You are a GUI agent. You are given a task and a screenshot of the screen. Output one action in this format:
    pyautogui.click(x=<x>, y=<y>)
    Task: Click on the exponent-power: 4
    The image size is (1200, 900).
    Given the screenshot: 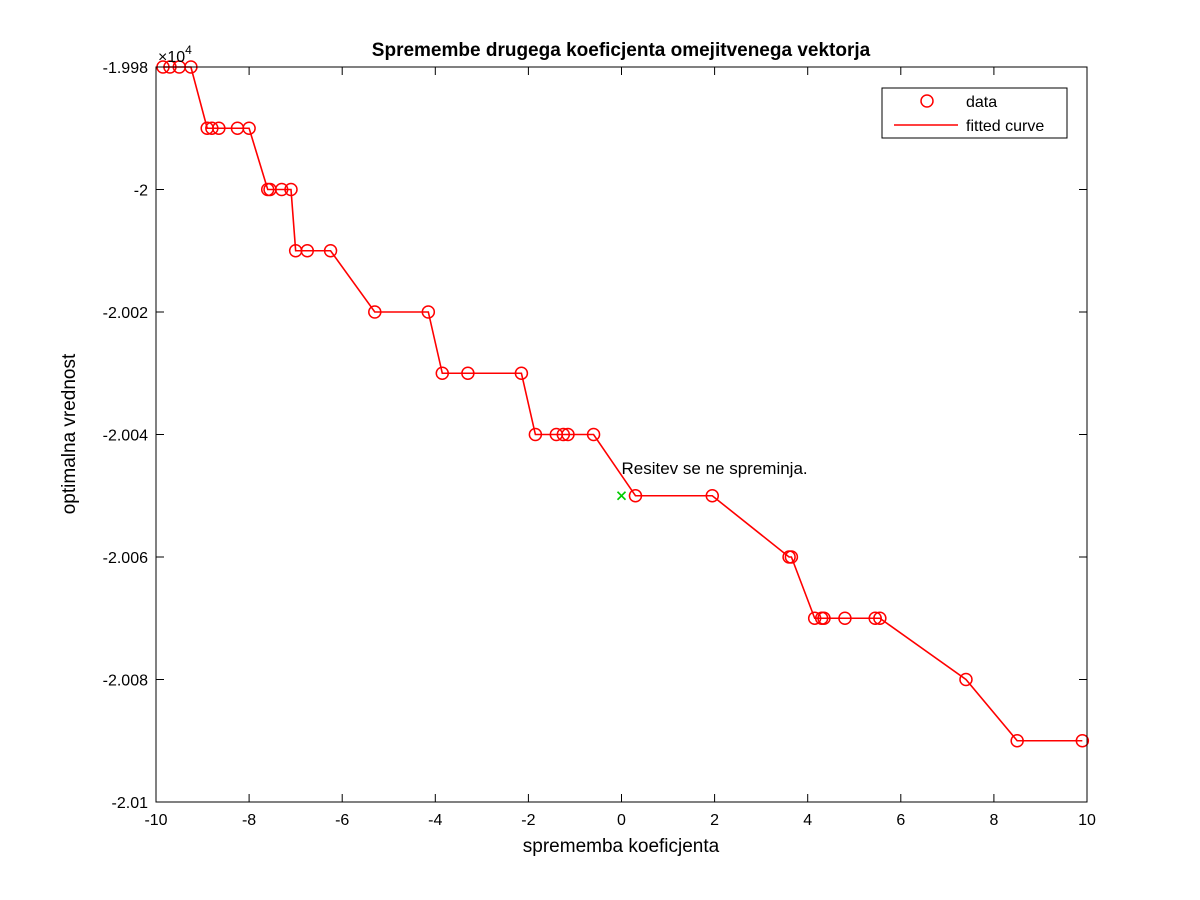 What is the action you would take?
    pyautogui.click(x=188, y=50)
    